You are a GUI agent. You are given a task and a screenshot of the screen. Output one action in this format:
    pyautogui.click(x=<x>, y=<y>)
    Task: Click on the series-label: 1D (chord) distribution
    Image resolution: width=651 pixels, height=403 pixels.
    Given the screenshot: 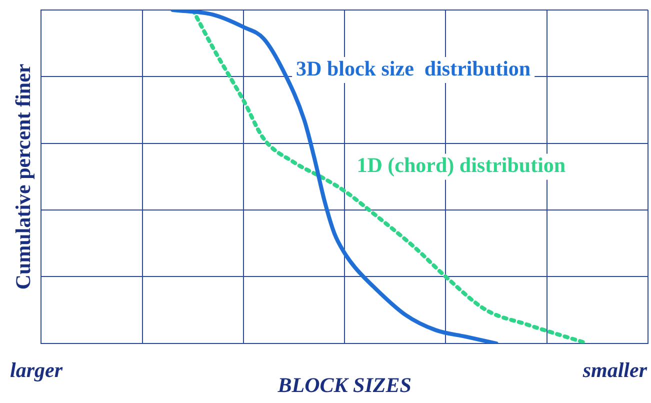 What is the action you would take?
    pyautogui.click(x=461, y=165)
    